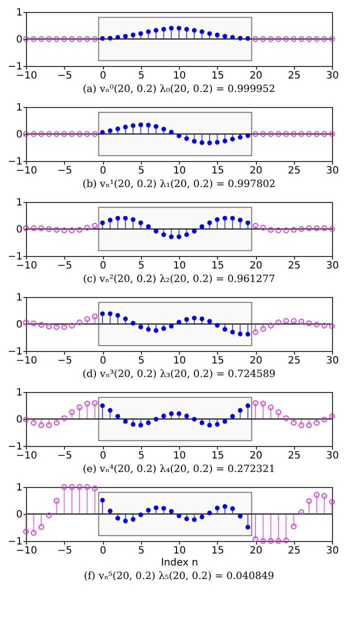 The width and height of the screenshot is (352, 623). Describe the element at coordinates (179, 89) in the screenshot. I see `text: (a) vₙ⁰(20, 0.2) λ₀(20, 0.2) = 0.999952` at that location.